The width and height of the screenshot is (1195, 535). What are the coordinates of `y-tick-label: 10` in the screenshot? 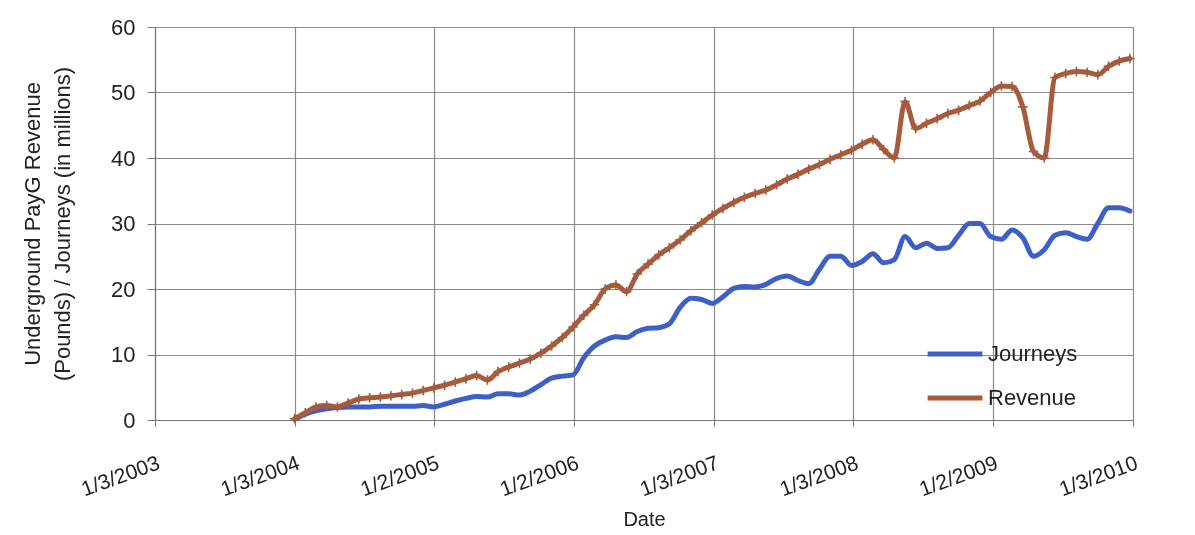 It's located at (123, 354).